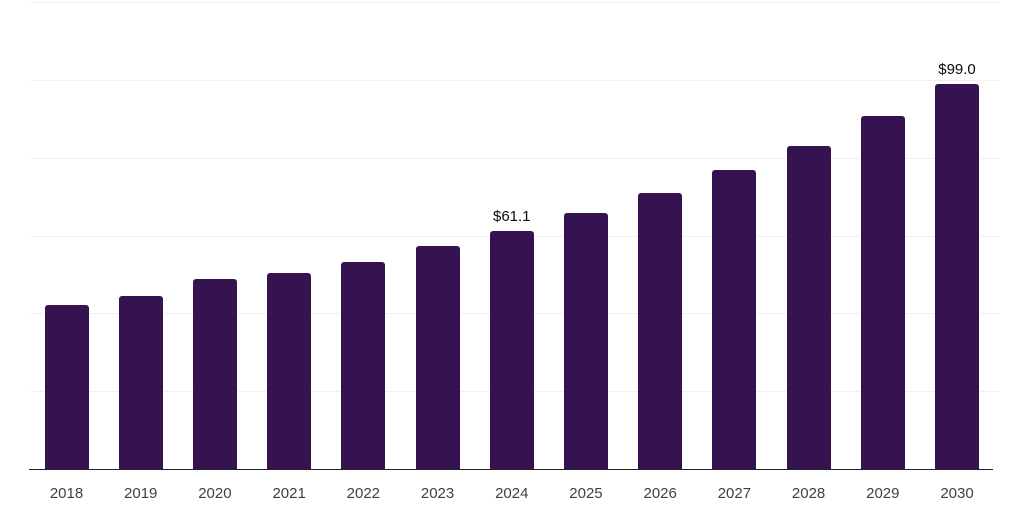  What do you see at coordinates (363, 365) in the screenshot?
I see `bar-2022` at bounding box center [363, 365].